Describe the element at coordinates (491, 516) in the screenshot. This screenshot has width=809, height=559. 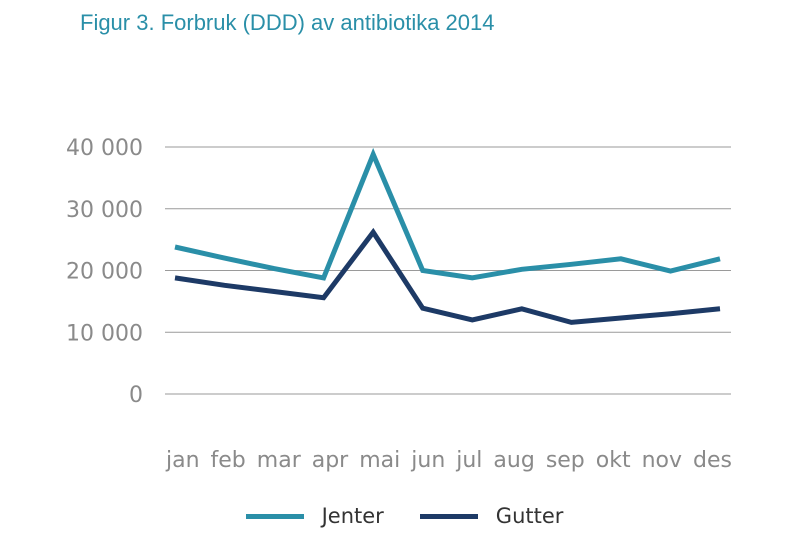
I see `legend-item-gutter: Gutter` at that location.